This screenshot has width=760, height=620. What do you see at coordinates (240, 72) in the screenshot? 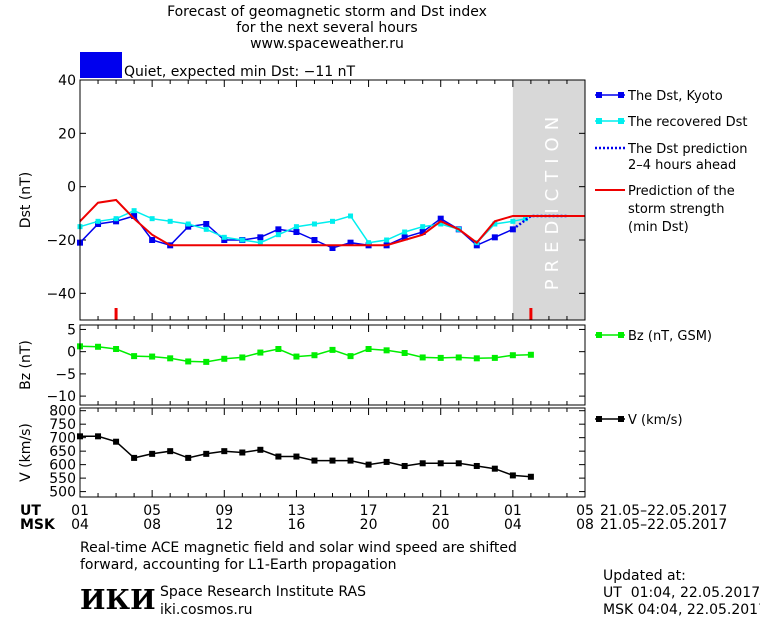
I see `status-text: Quiet, expected min Dst: −11 nT` at bounding box center [240, 72].